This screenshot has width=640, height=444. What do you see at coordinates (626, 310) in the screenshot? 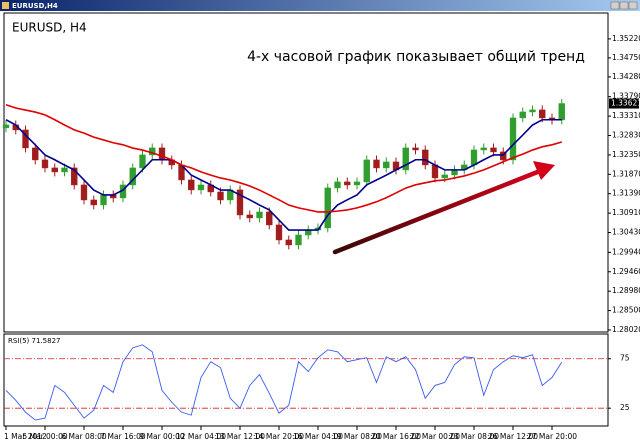
I see `y-tick-label: 1.28500` at bounding box center [626, 310].